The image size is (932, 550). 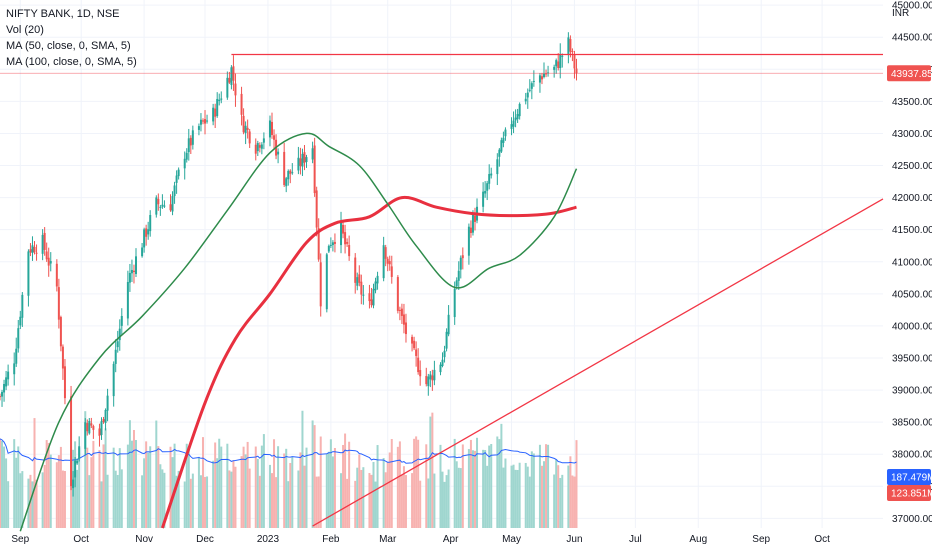 I want to click on legend-ma100: MA (100, close, 0, SMA, 5), so click(x=71, y=62).